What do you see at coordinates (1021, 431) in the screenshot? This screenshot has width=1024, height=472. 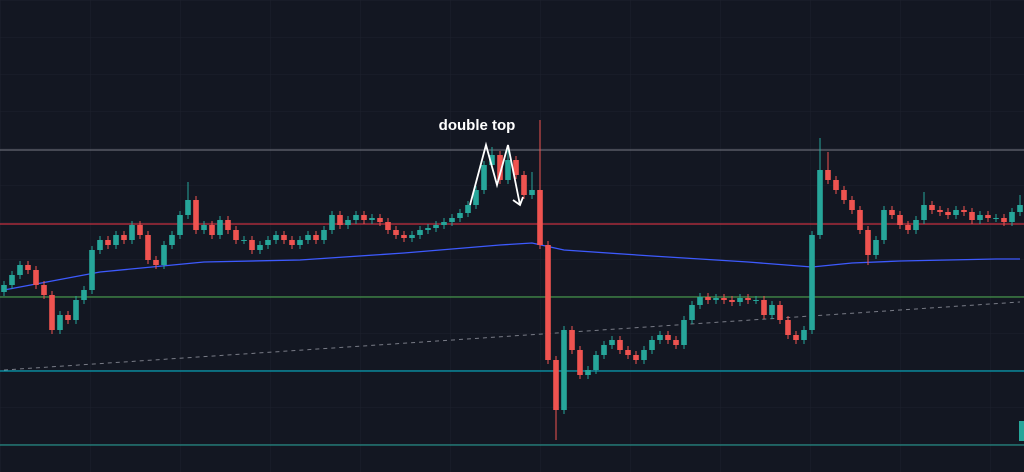 I see `price-marker` at bounding box center [1021, 431].